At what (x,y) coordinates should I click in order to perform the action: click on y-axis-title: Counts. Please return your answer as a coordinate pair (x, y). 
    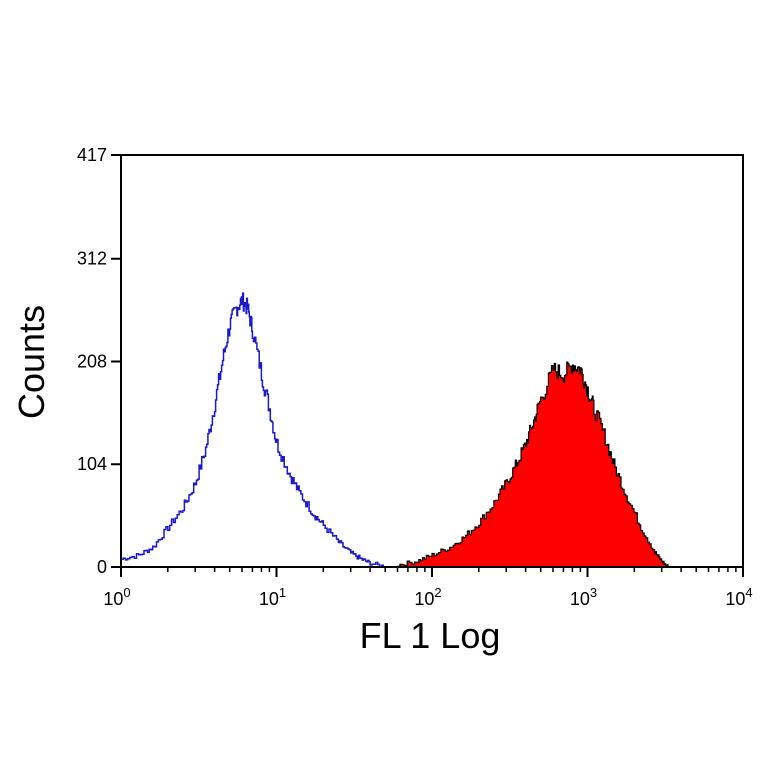
    Looking at the image, I should click on (31, 362).